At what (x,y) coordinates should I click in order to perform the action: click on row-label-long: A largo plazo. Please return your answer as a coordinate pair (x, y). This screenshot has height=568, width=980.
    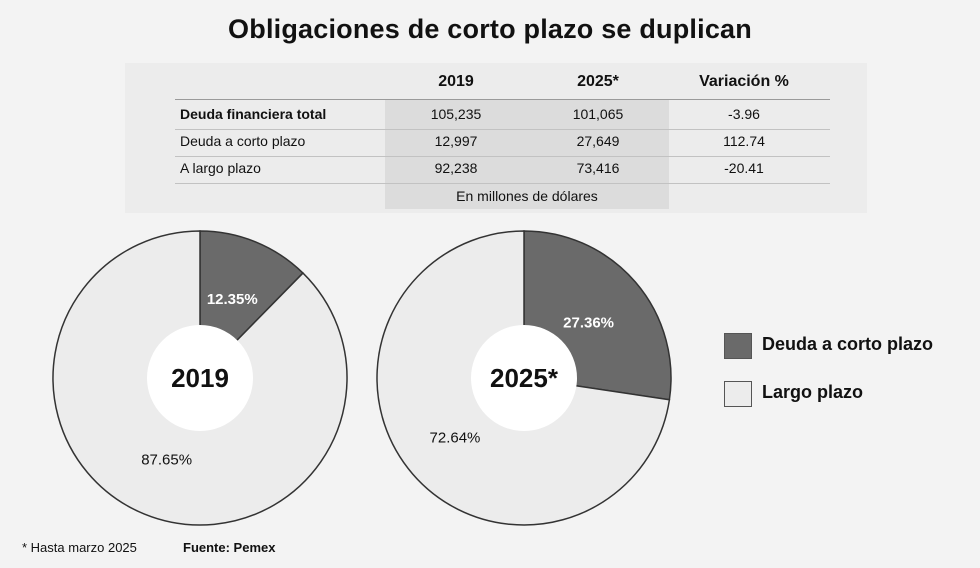
    Looking at the image, I should click on (220, 168).